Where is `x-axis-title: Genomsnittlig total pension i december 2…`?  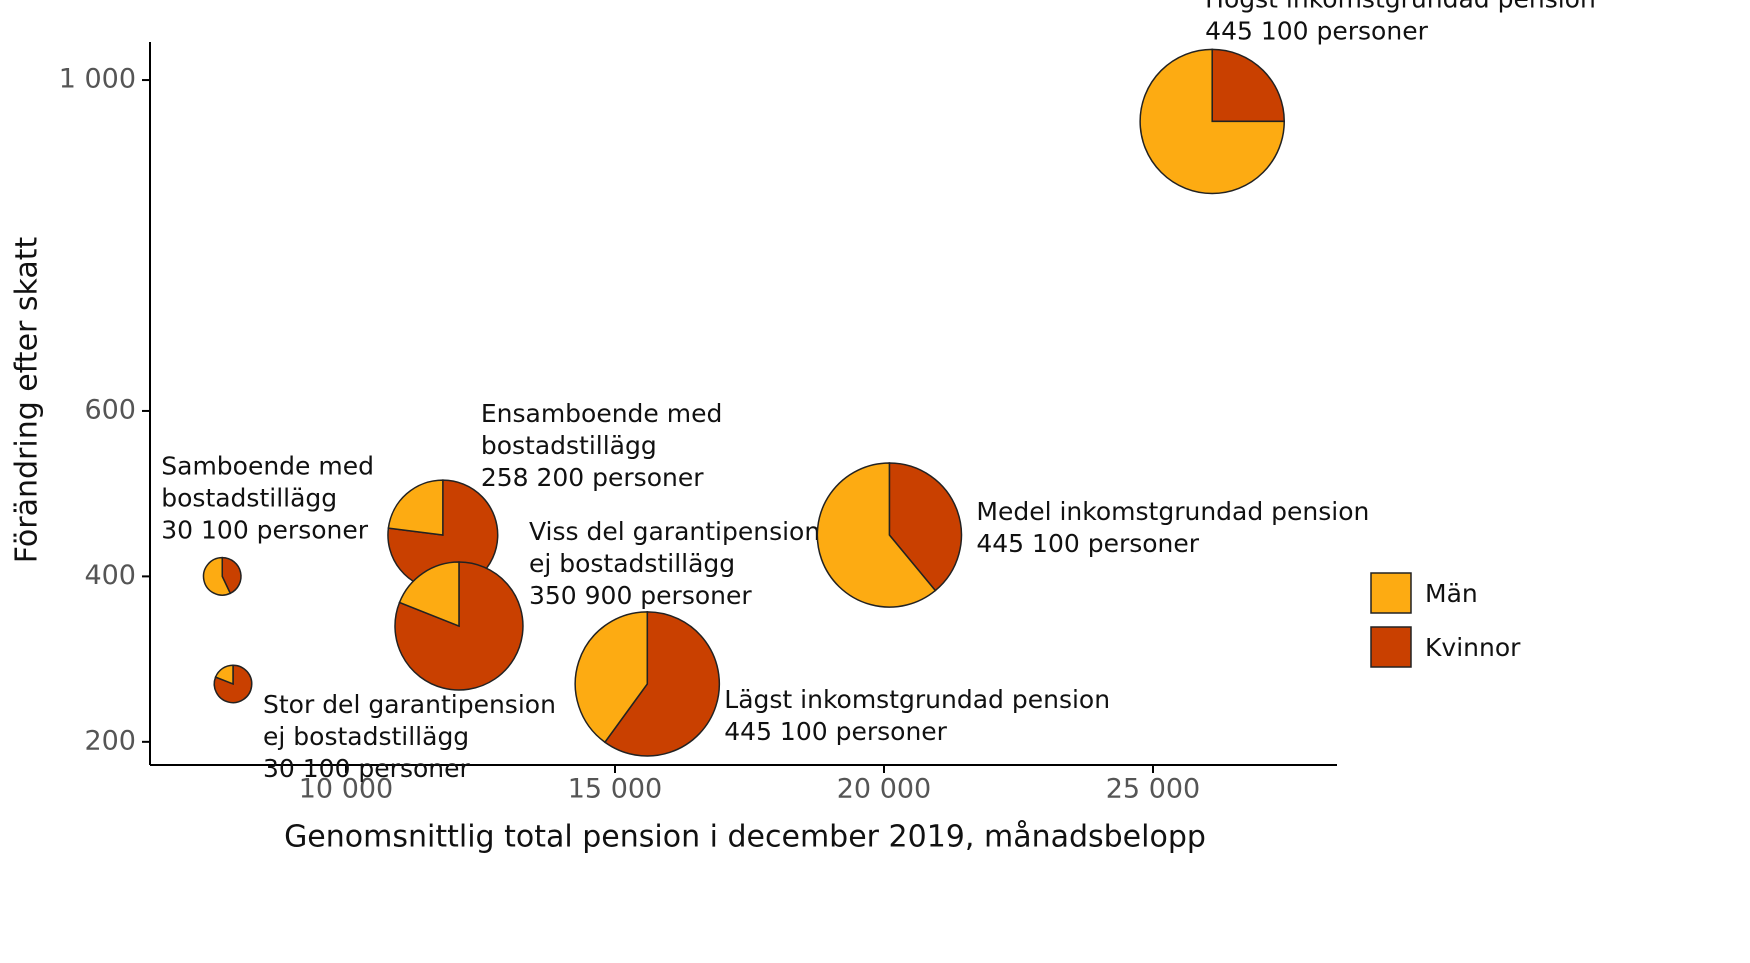 x-axis-title: Genomsnittlig total pension i december 2… is located at coordinates (745, 837).